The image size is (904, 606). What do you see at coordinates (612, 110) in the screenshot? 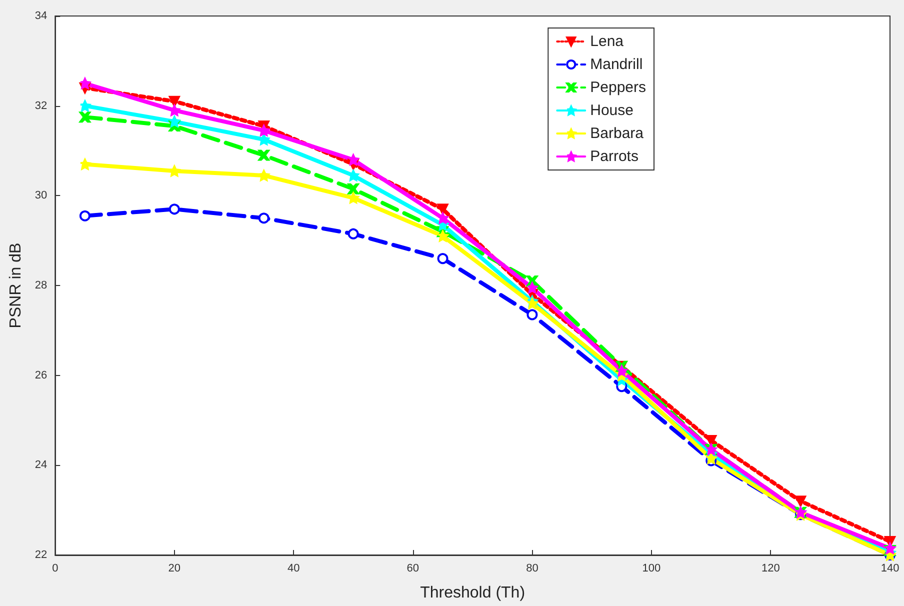
I see `legend-label: House` at bounding box center [612, 110].